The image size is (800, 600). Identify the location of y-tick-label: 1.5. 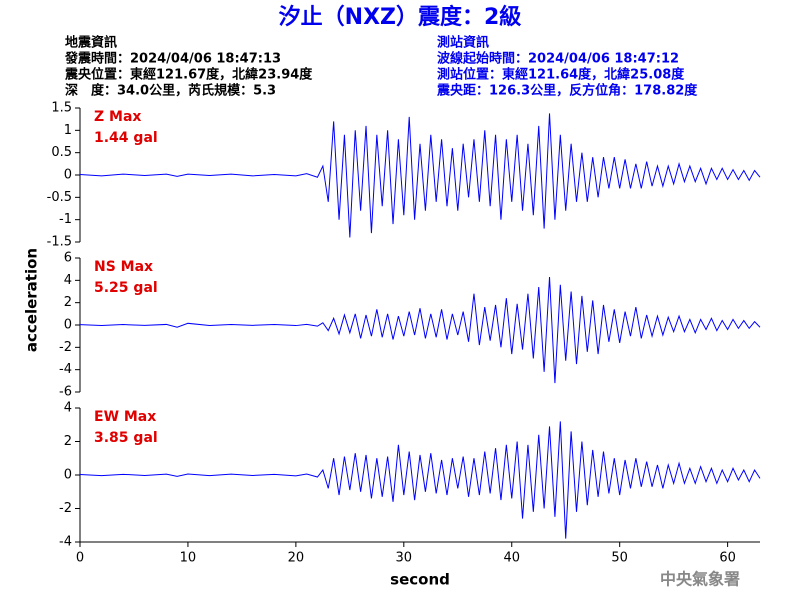
(61, 108).